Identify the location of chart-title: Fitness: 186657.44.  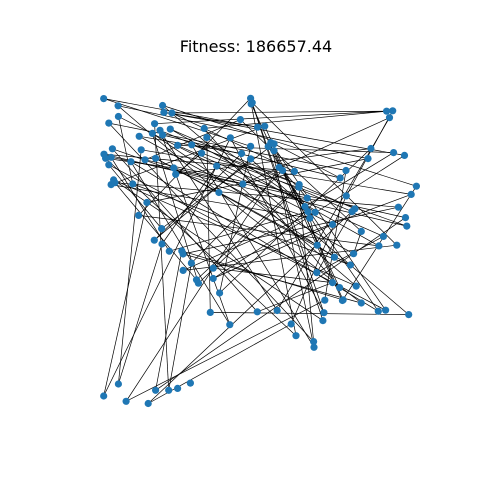
(256, 46).